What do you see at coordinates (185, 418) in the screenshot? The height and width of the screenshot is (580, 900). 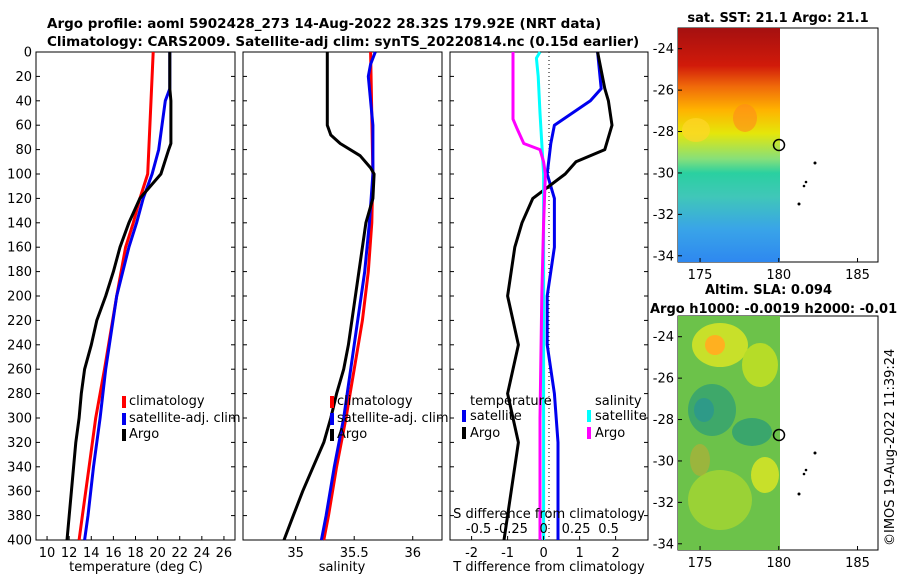 I see `legend-satellite-adj: satellite-adj. clim` at bounding box center [185, 418].